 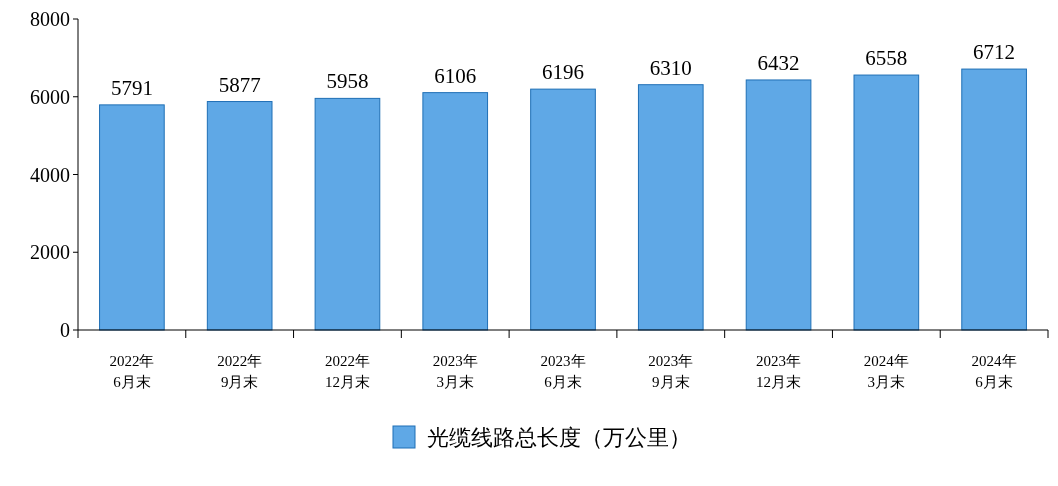 What do you see at coordinates (563, 371) in the screenshot?
I see `x-tick-label: 2023年 6月末` at bounding box center [563, 371].